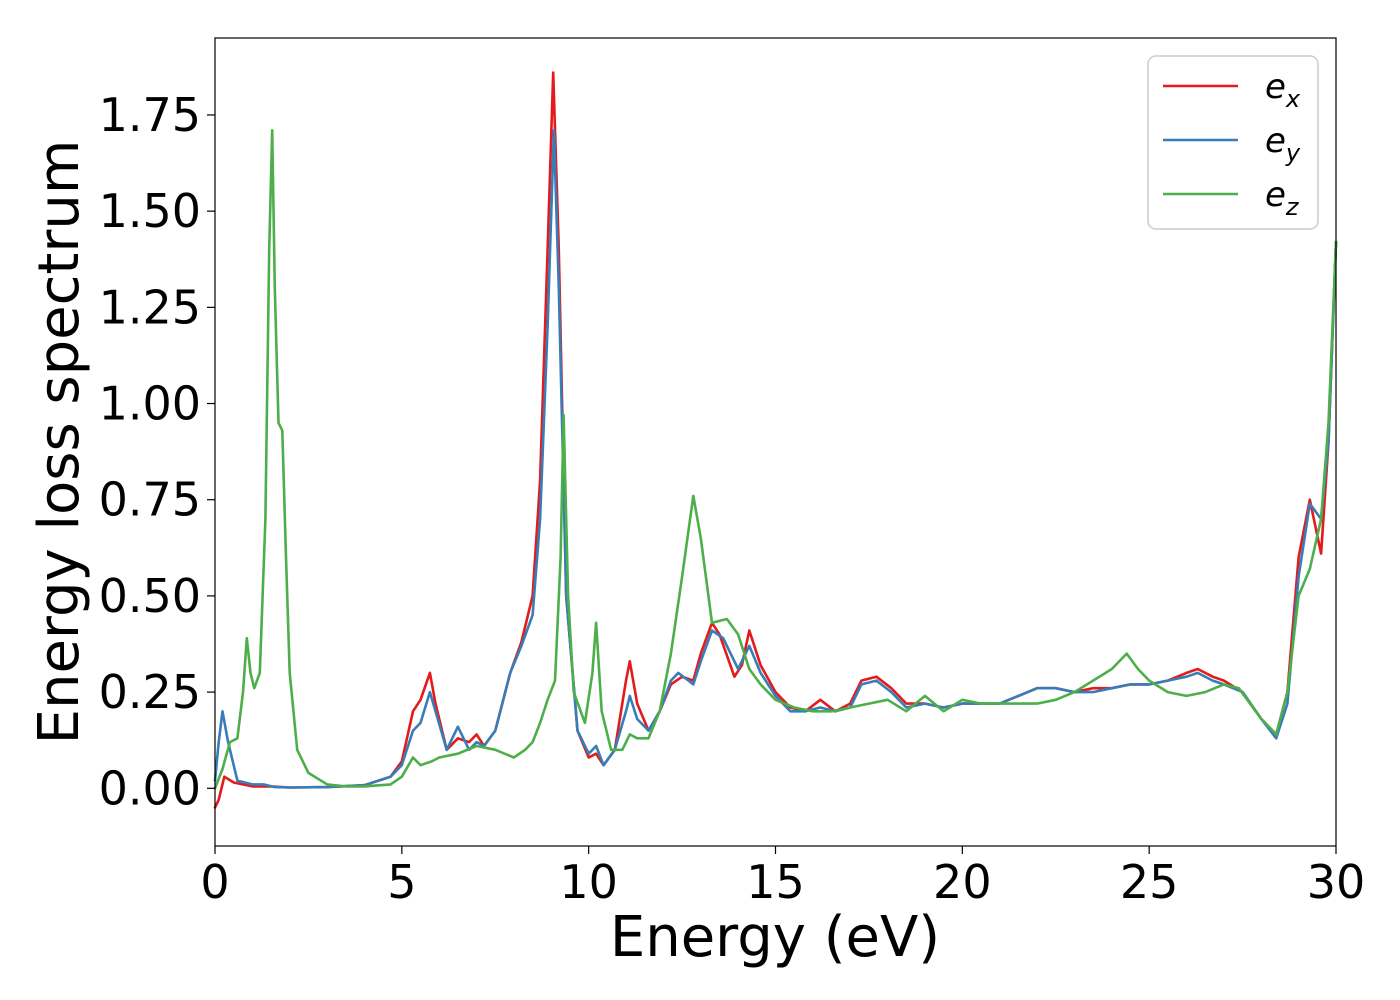  What do you see at coordinates (401, 882) in the screenshot?
I see `x-tick-label: 5` at bounding box center [401, 882].